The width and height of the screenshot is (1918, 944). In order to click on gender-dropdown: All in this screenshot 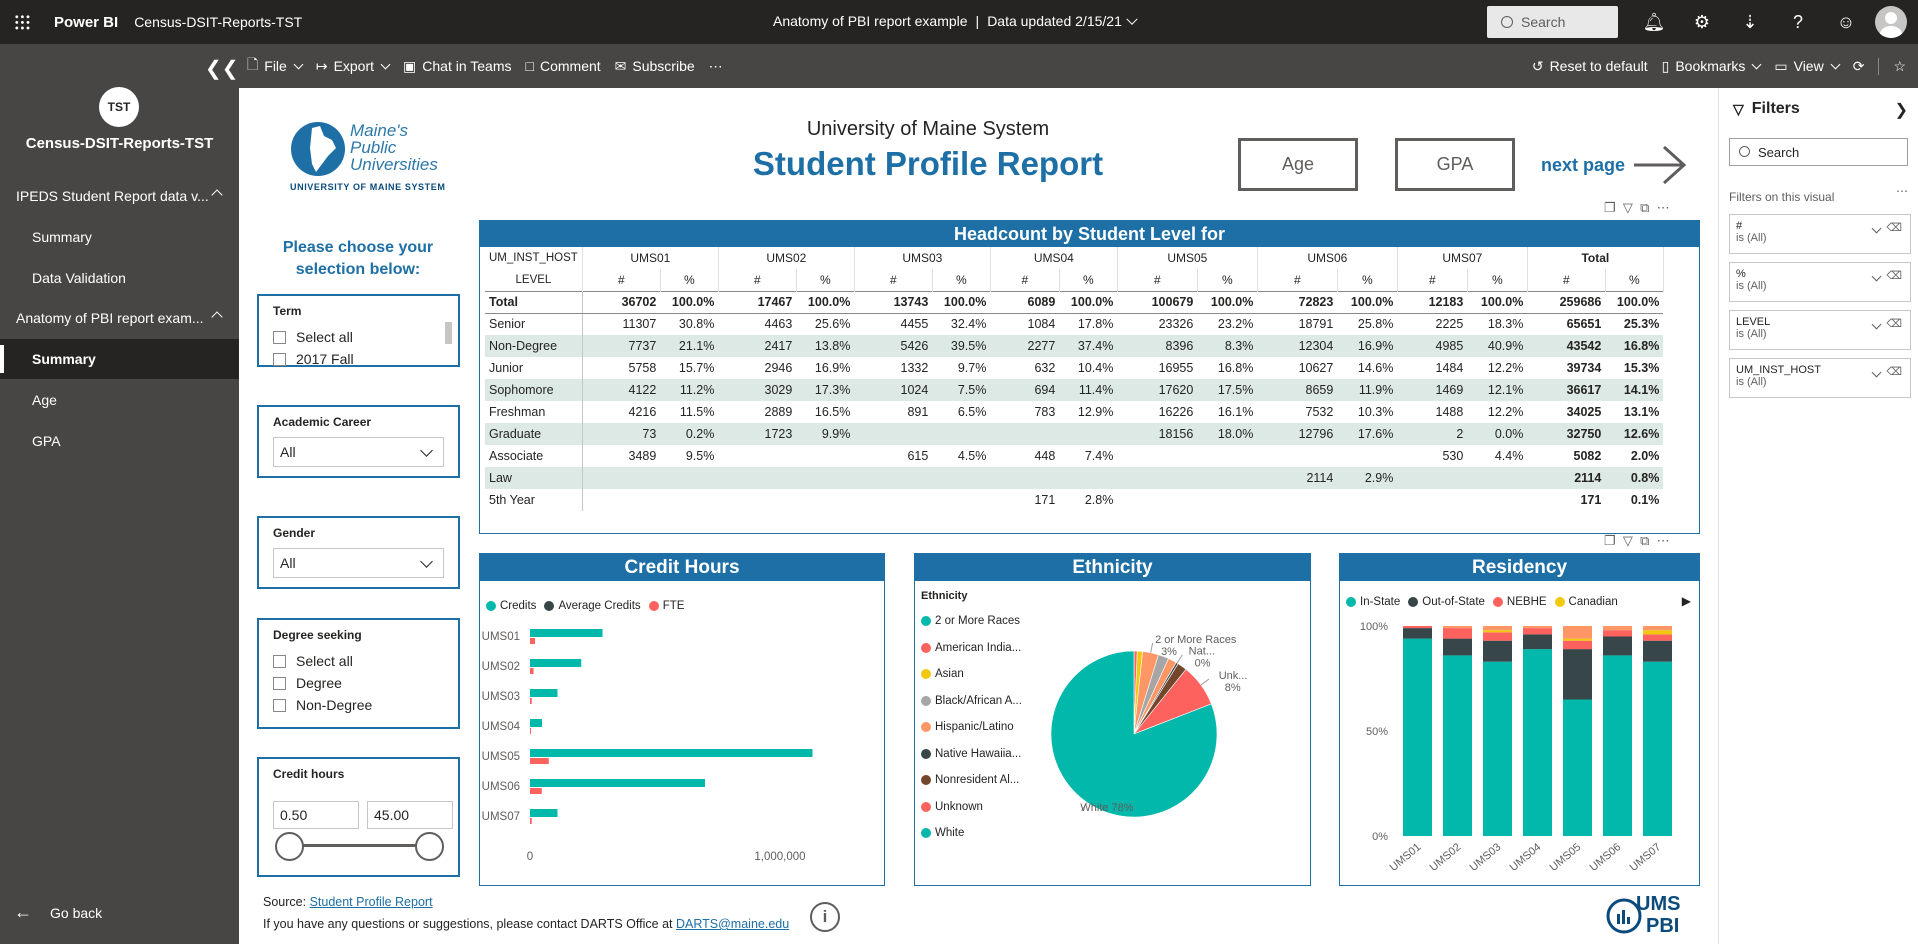, I will do `click(358, 563)`.